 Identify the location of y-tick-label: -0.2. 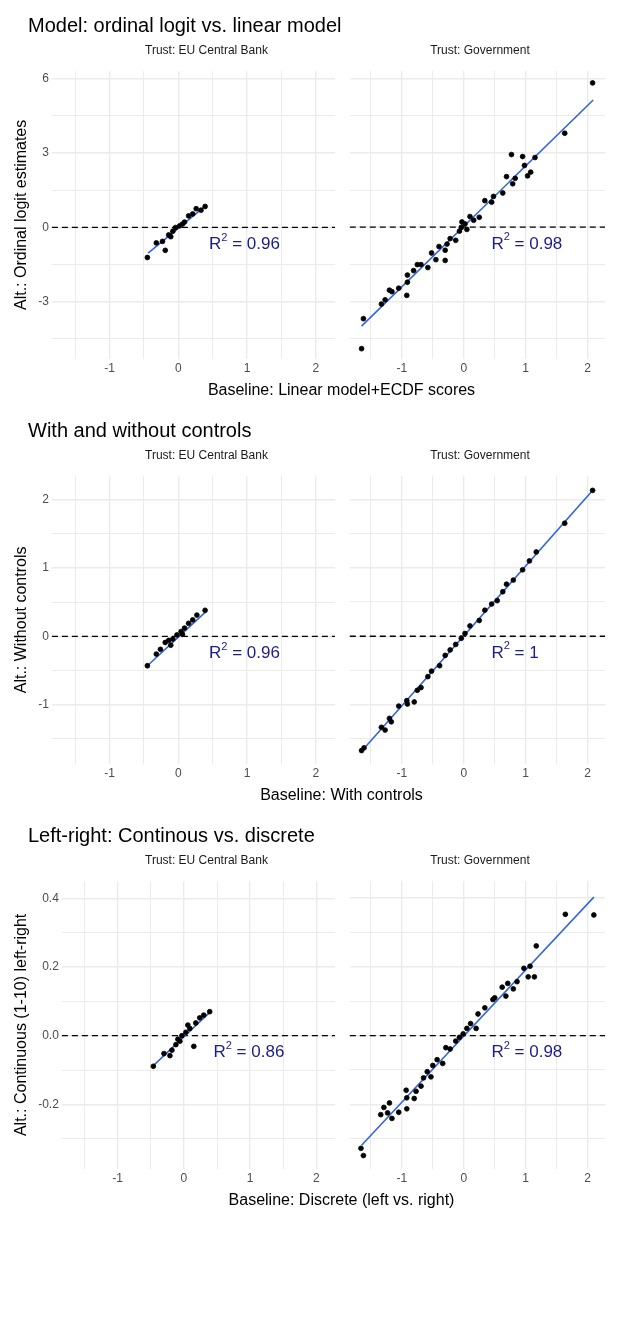
(49, 1103).